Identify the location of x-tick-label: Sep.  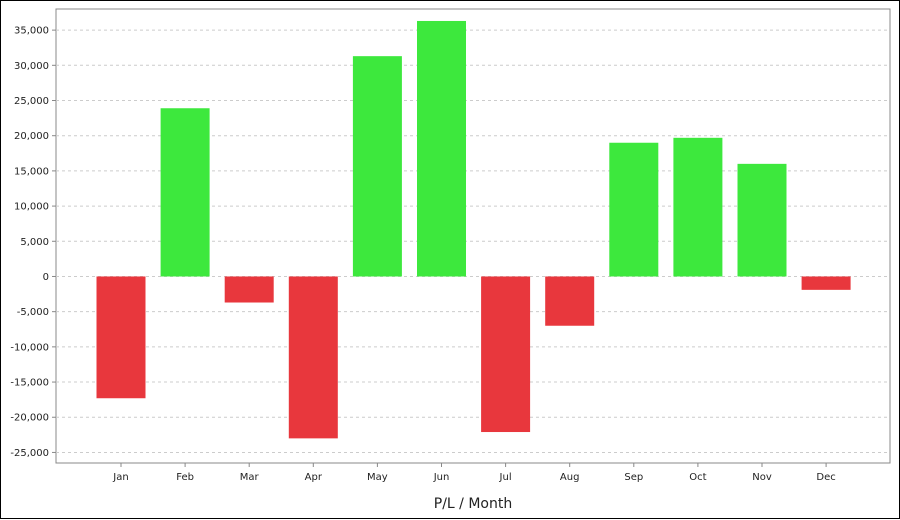
(633, 477).